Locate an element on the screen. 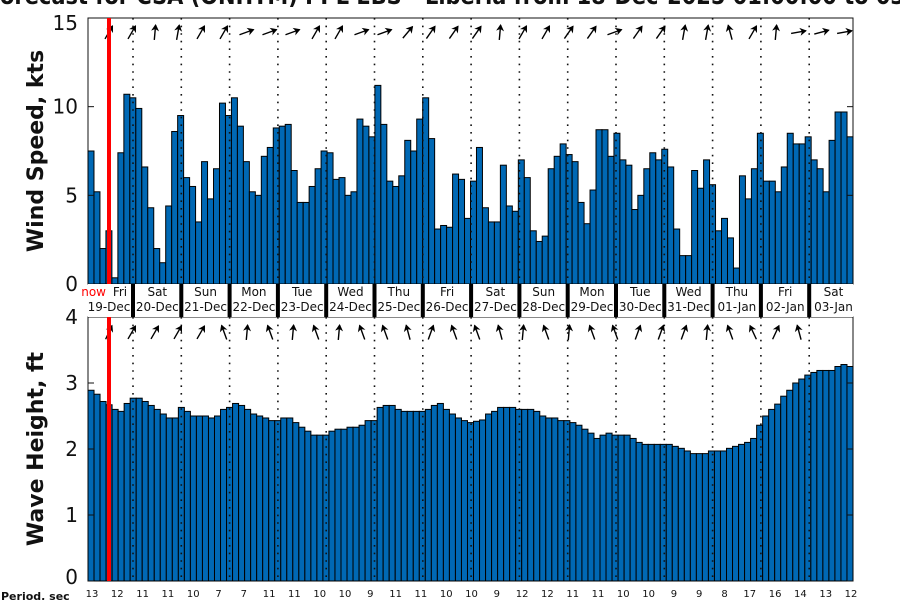  wind-y-tick-label: 0 is located at coordinates (71, 284).